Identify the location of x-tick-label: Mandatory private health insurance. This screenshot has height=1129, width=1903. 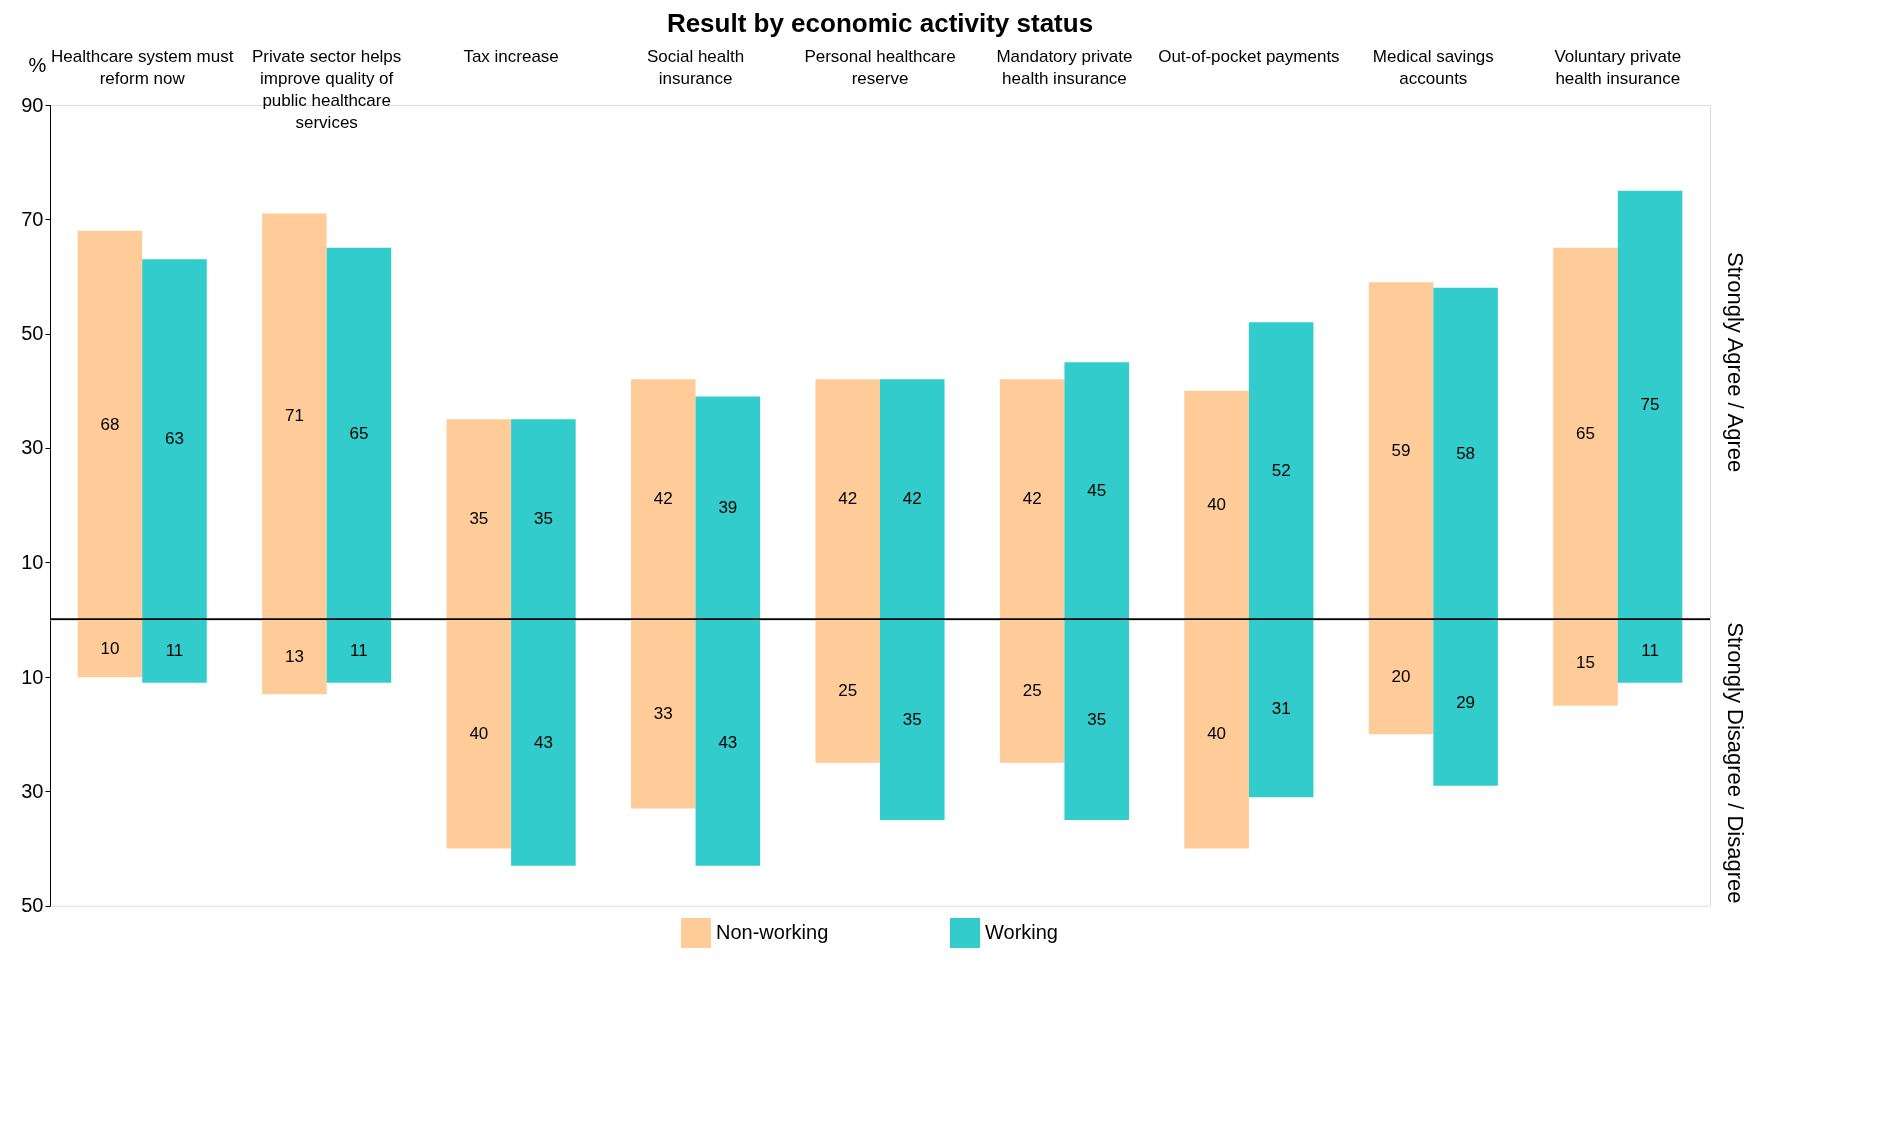
(1064, 67).